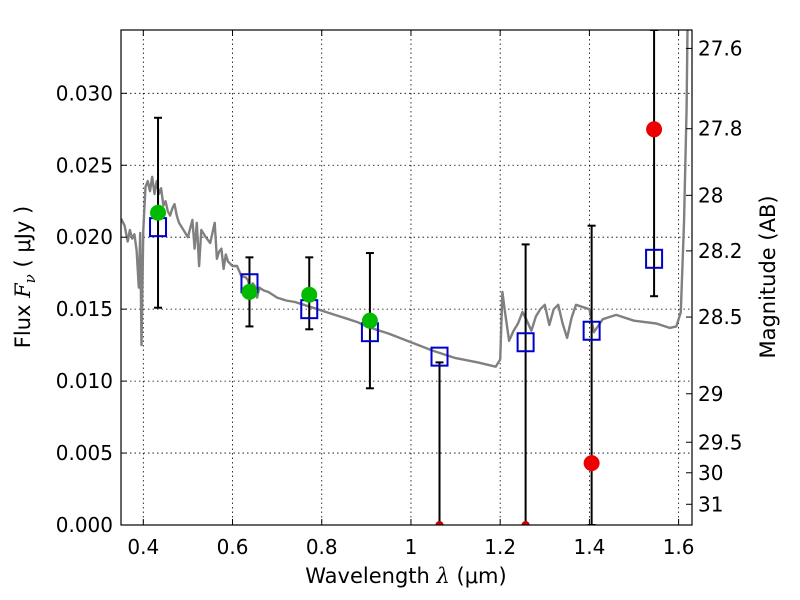 The width and height of the screenshot is (800, 600). I want to click on y2-tick-label: 30, so click(710, 473).